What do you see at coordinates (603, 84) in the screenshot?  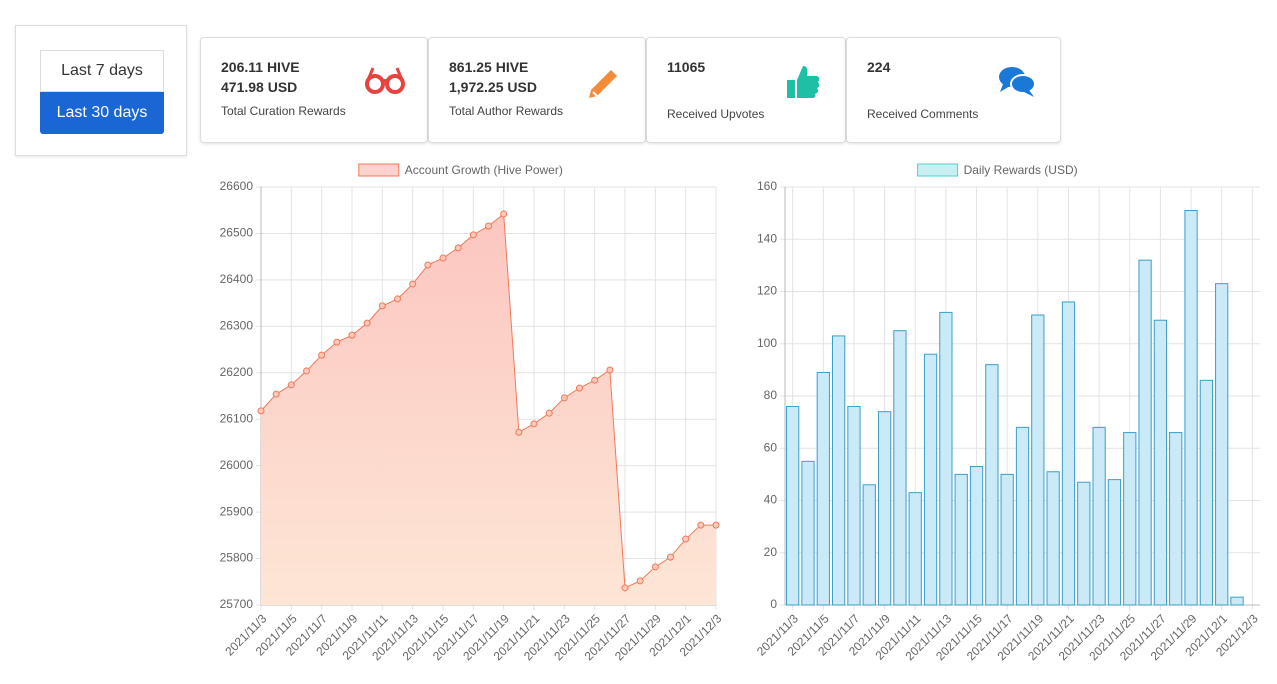 I see `pencil-icon` at bounding box center [603, 84].